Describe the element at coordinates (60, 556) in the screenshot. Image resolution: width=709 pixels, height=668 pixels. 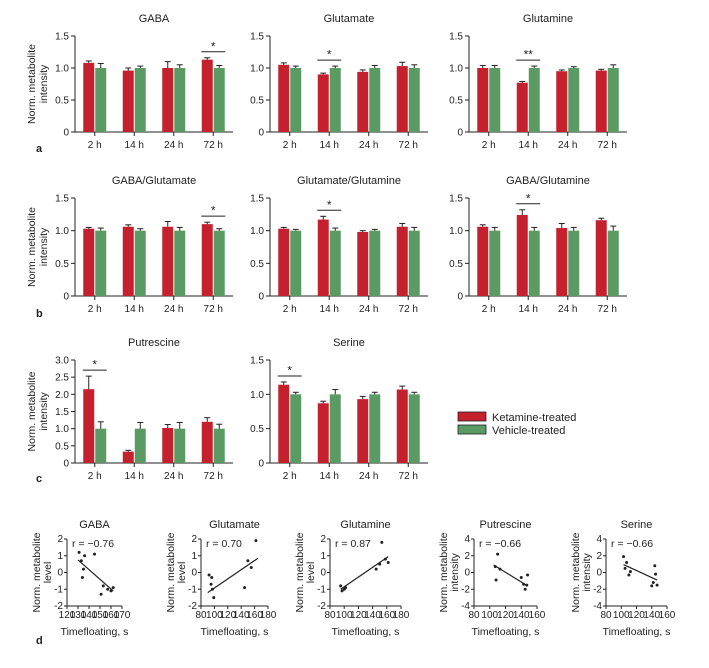
I see `scatter-gaba-y-tick-label: 1` at that location.